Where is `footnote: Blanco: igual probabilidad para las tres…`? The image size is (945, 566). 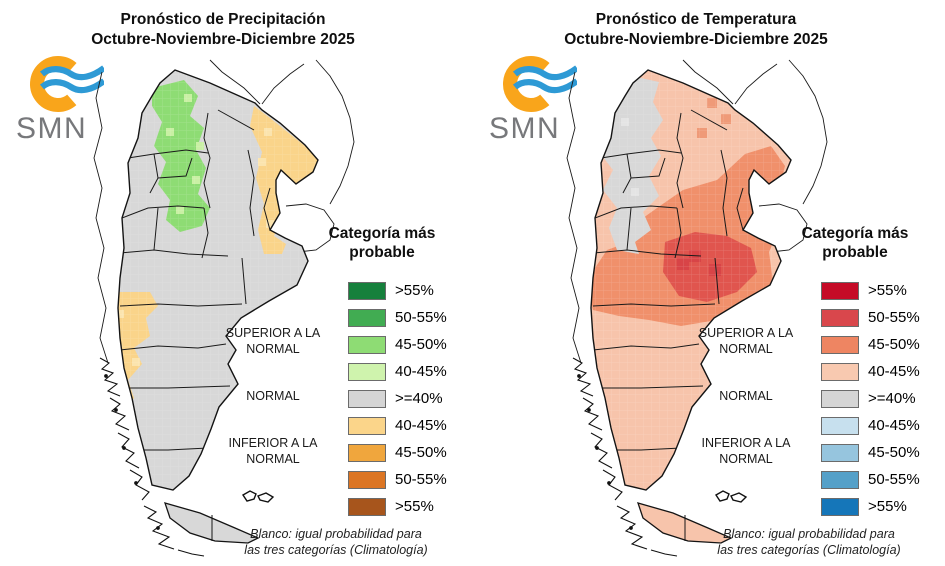
footnote: Blanco: igual probabilidad para las tres… is located at coordinates (809, 542).